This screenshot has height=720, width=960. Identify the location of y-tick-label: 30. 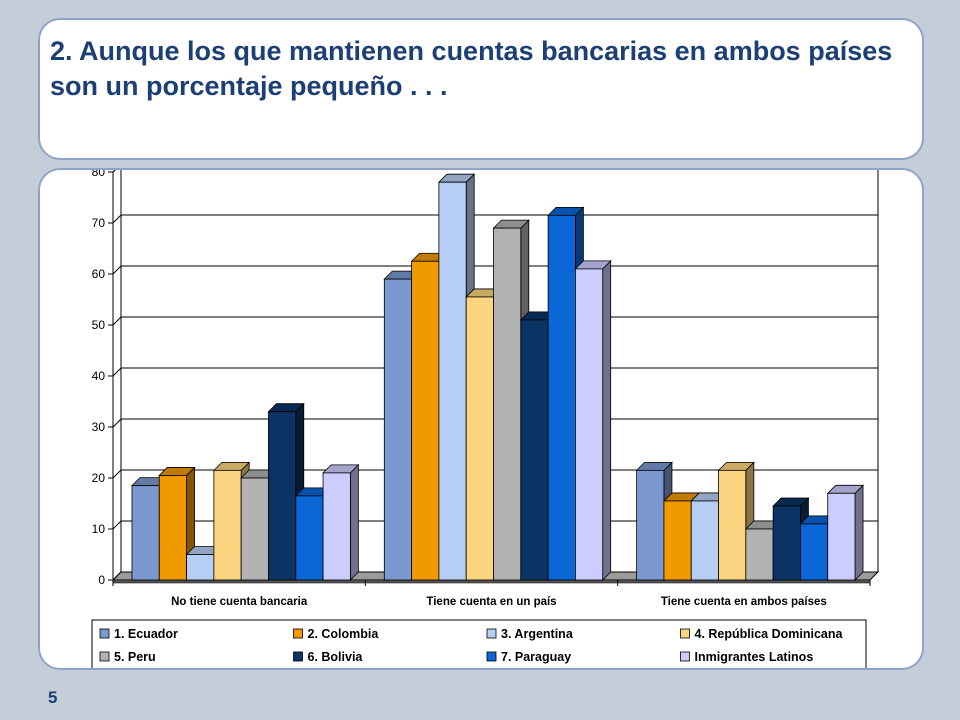
(99, 427).